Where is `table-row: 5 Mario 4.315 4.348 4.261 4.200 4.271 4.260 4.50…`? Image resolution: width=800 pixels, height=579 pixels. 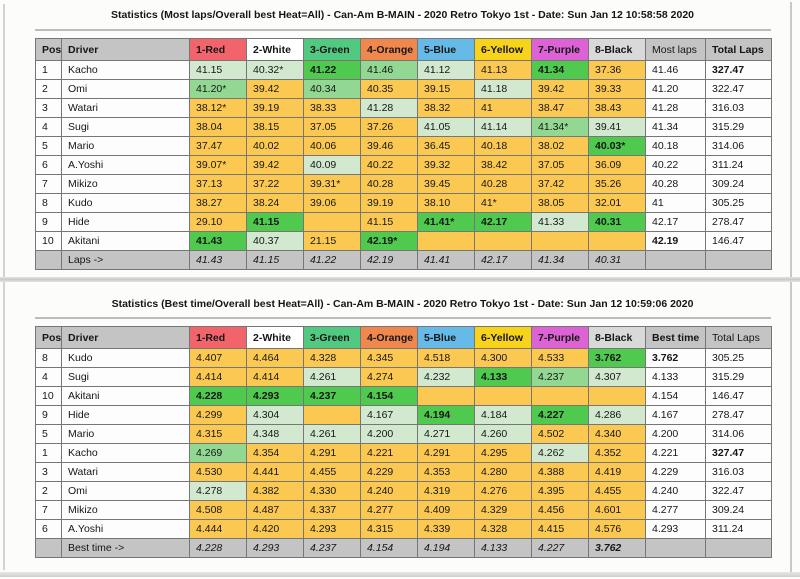
table-row: 5 Mario 4.315 4.348 4.261 4.200 4.271 4.260 4.50… is located at coordinates (403, 434).